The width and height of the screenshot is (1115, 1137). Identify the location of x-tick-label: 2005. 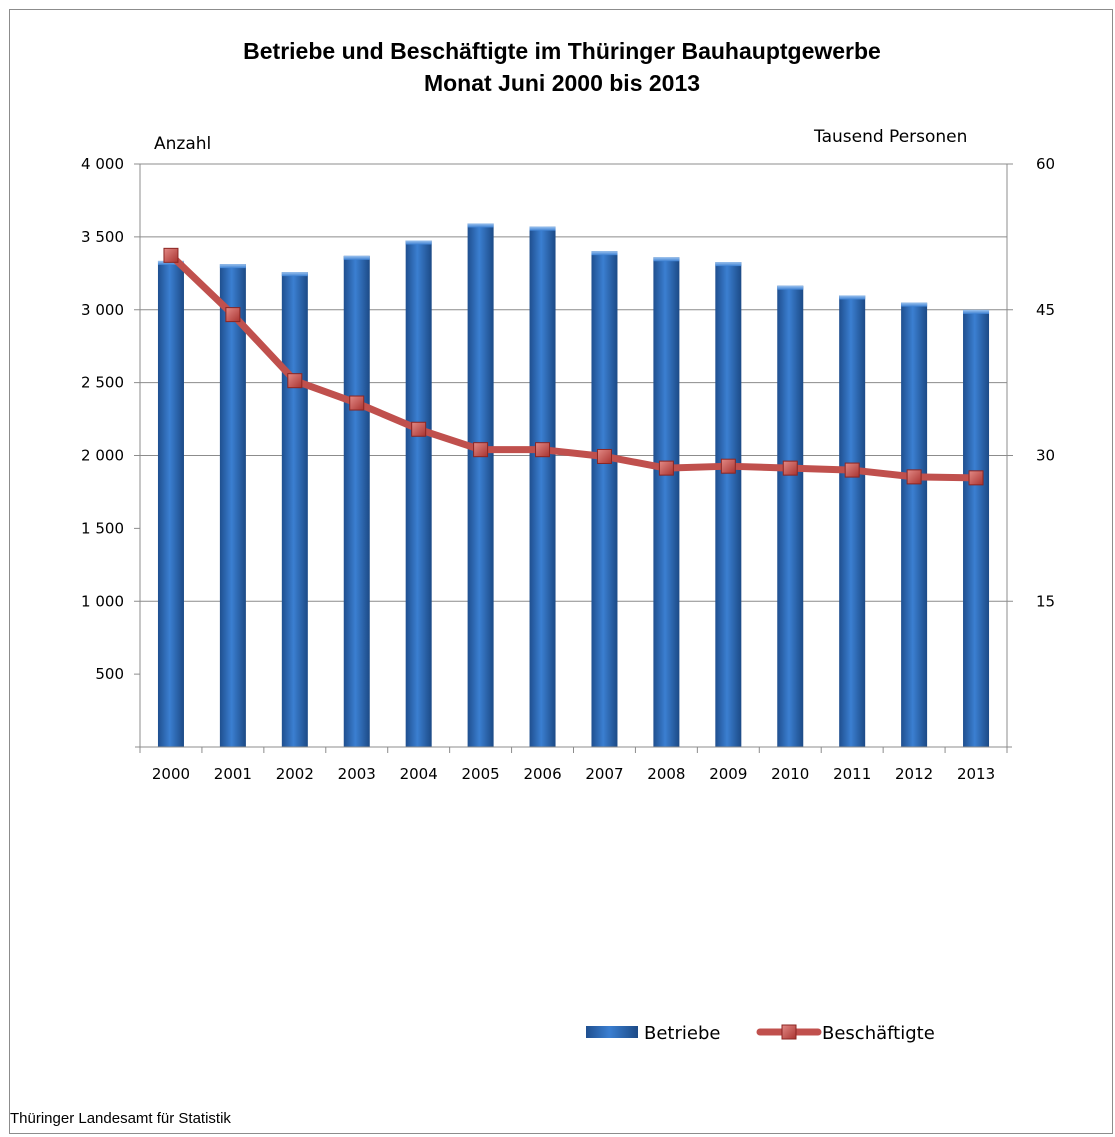
(481, 774).